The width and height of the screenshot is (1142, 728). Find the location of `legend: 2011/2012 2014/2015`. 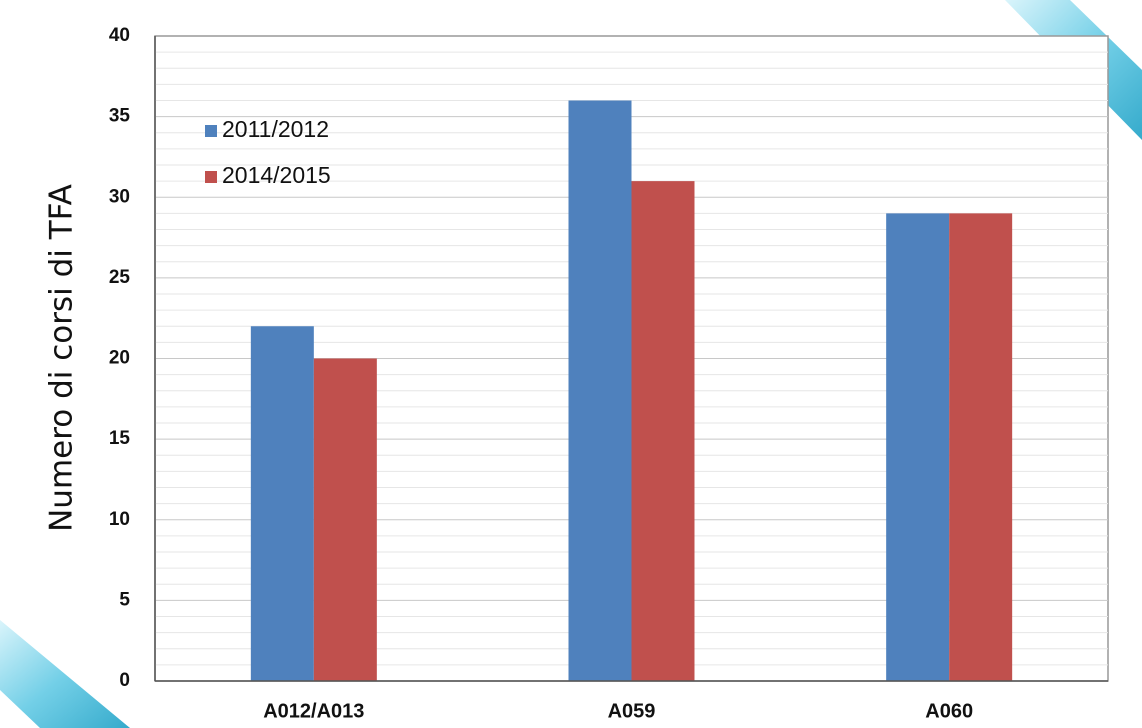

legend: 2011/2012 2014/2015 is located at coordinates (268, 152).